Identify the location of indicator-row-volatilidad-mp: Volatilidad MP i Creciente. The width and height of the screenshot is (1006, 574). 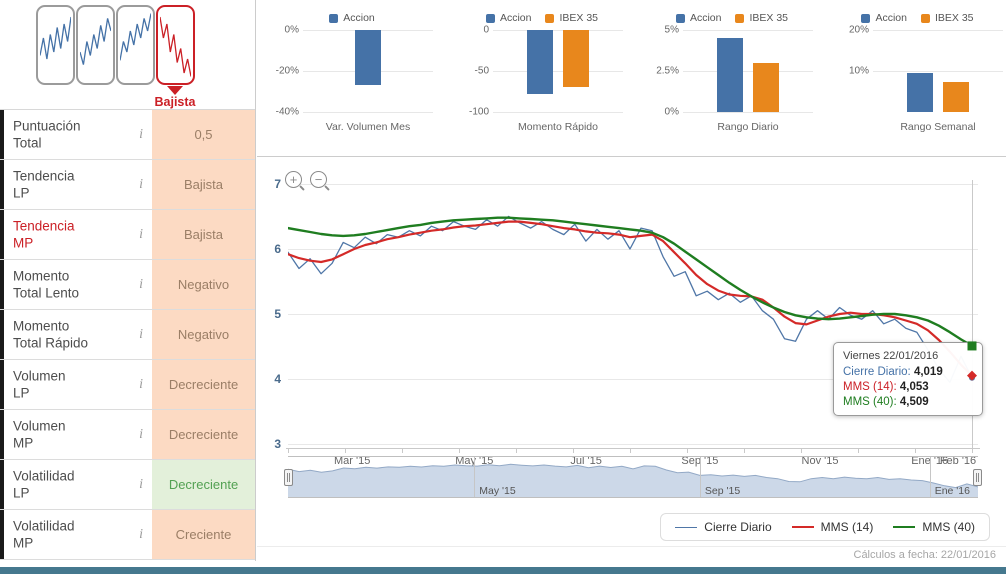
(127, 535).